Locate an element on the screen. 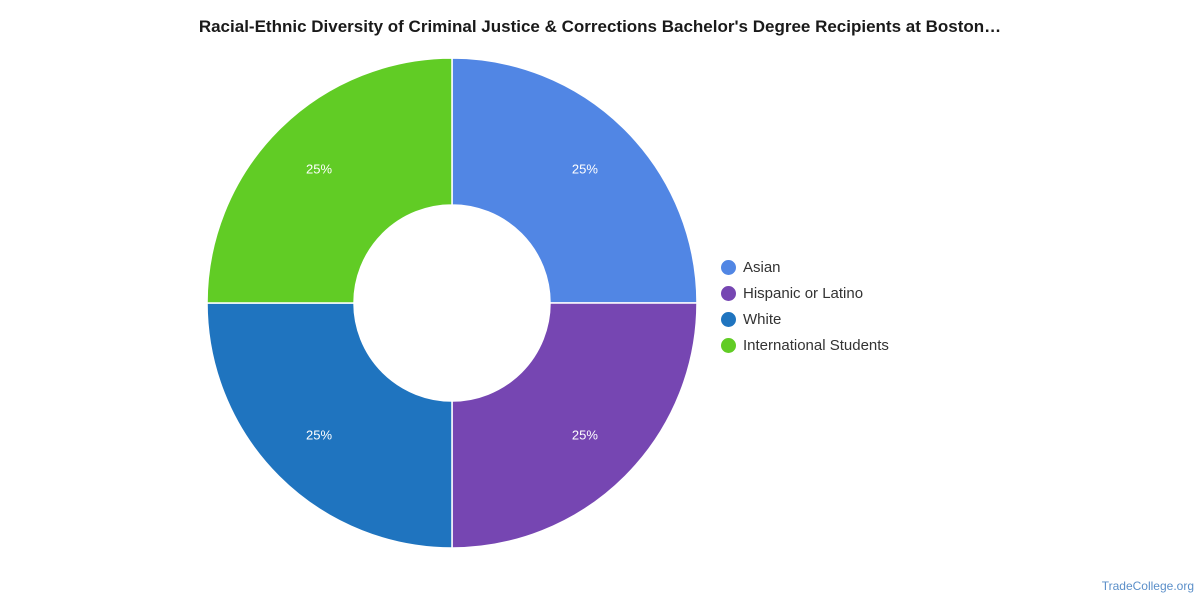 This screenshot has width=1200, height=600. legend-item-asian: Asian is located at coordinates (805, 267).